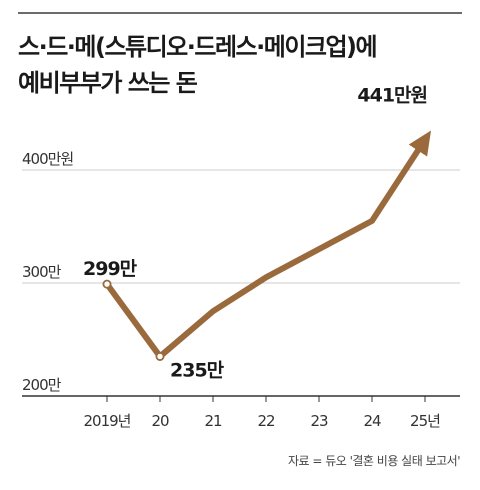 This screenshot has width=480, height=490. What do you see at coordinates (197, 370) in the screenshot?
I see `data-label: 235만` at bounding box center [197, 370].